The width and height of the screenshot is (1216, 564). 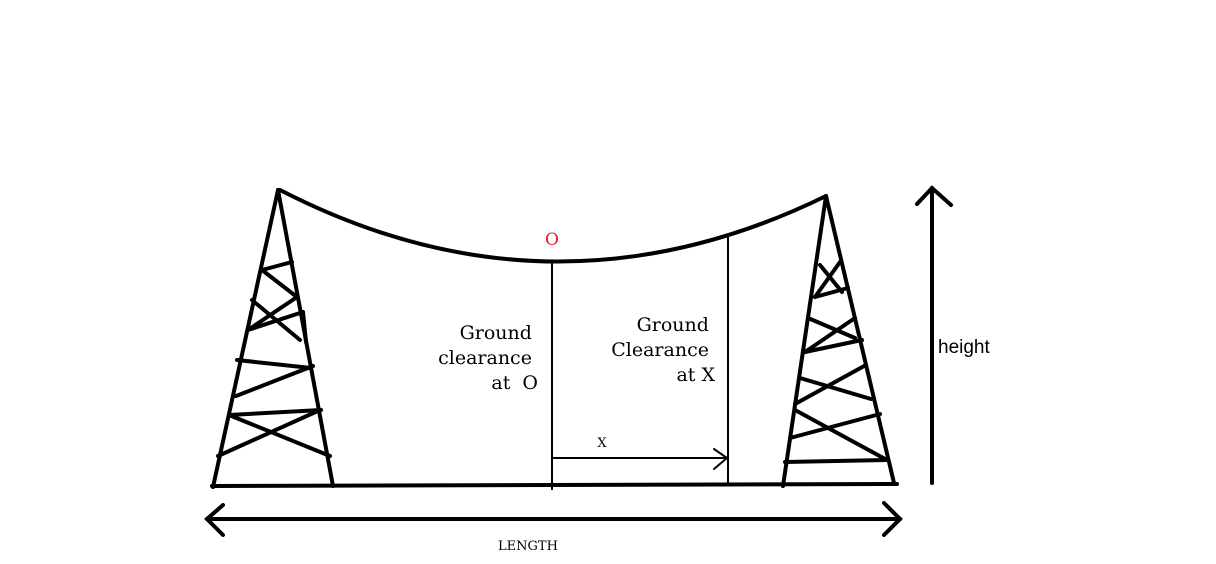 What do you see at coordinates (553, 226) in the screenshot?
I see `conductor-cable` at bounding box center [553, 226].